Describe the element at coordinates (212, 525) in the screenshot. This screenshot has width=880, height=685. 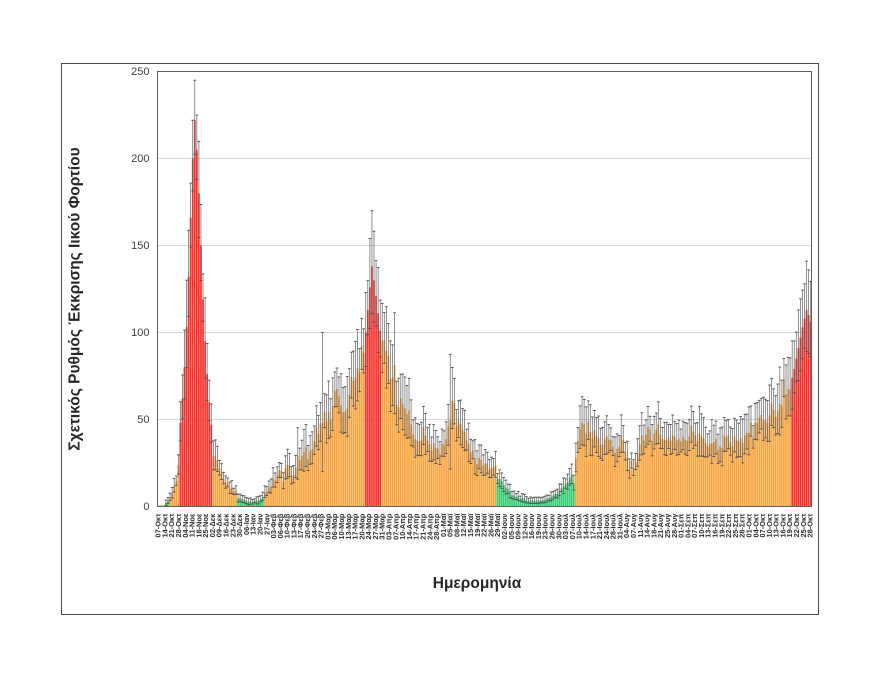
I see `svg-text: 02-Δεκ` at that location.